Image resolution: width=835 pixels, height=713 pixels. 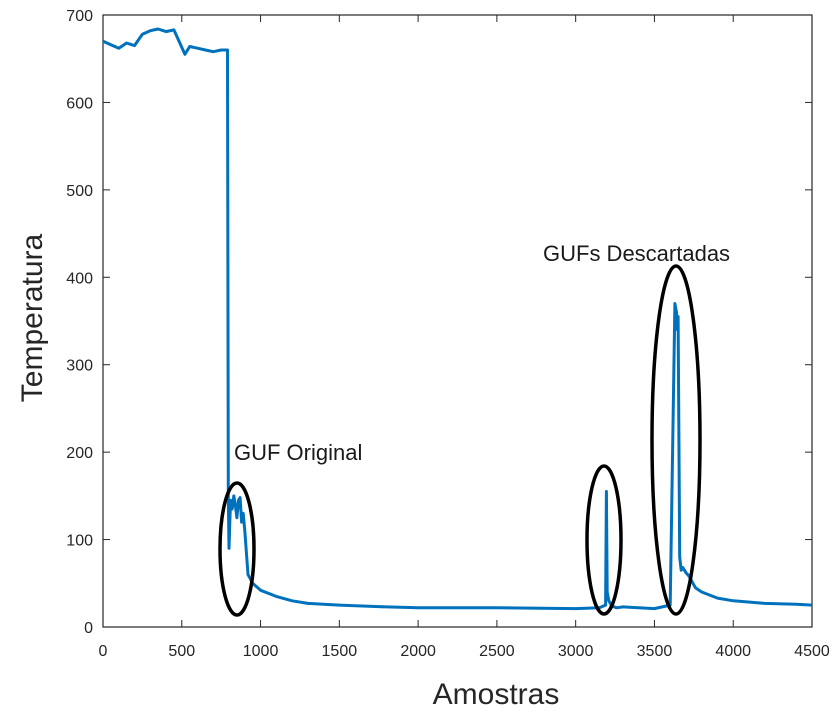 What do you see at coordinates (79, 278) in the screenshot?
I see `y-tick-label: 400` at bounding box center [79, 278].